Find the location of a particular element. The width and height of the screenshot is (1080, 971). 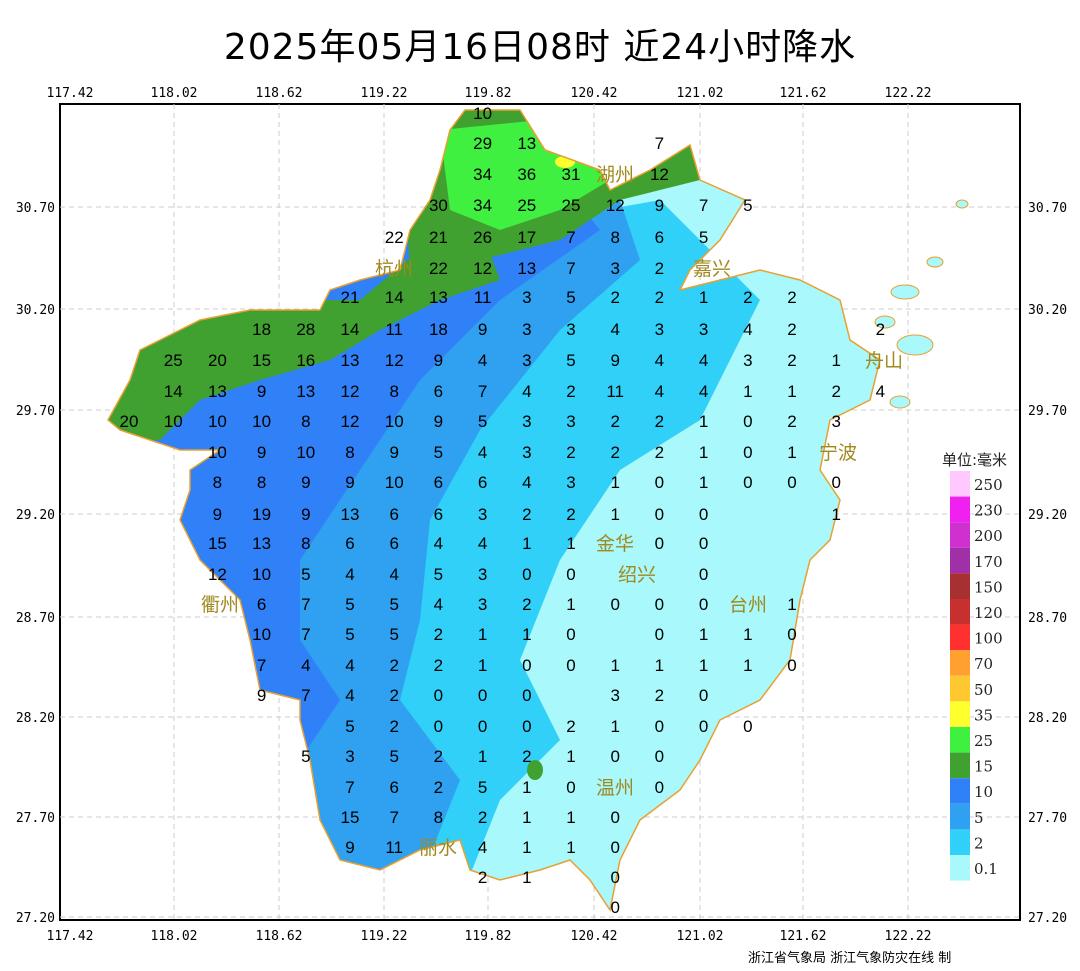

lon-tick-bottom: 121.62 is located at coordinates (803, 936).